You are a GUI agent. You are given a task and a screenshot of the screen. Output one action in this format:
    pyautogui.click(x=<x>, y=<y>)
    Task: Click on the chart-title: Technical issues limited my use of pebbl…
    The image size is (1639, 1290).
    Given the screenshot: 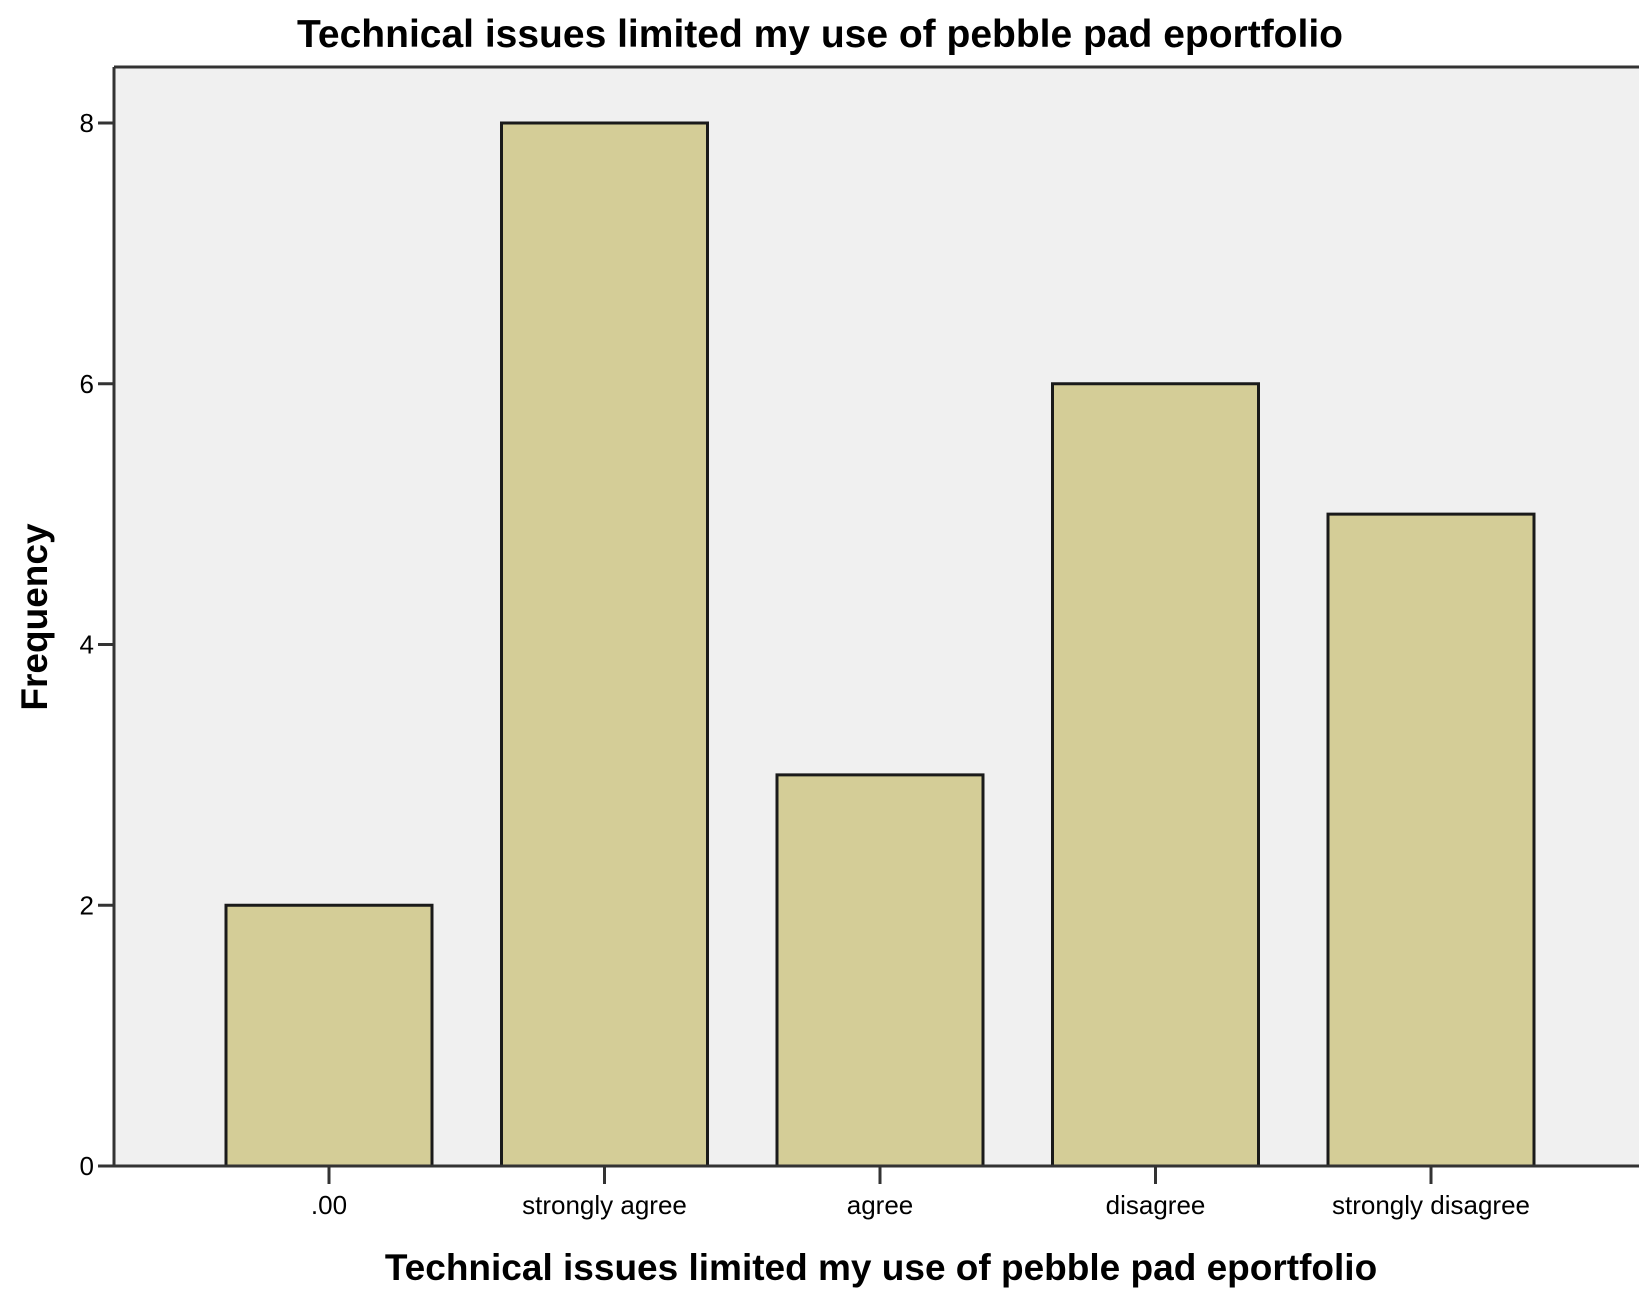 What is the action you would take?
    pyautogui.click(x=820, y=34)
    